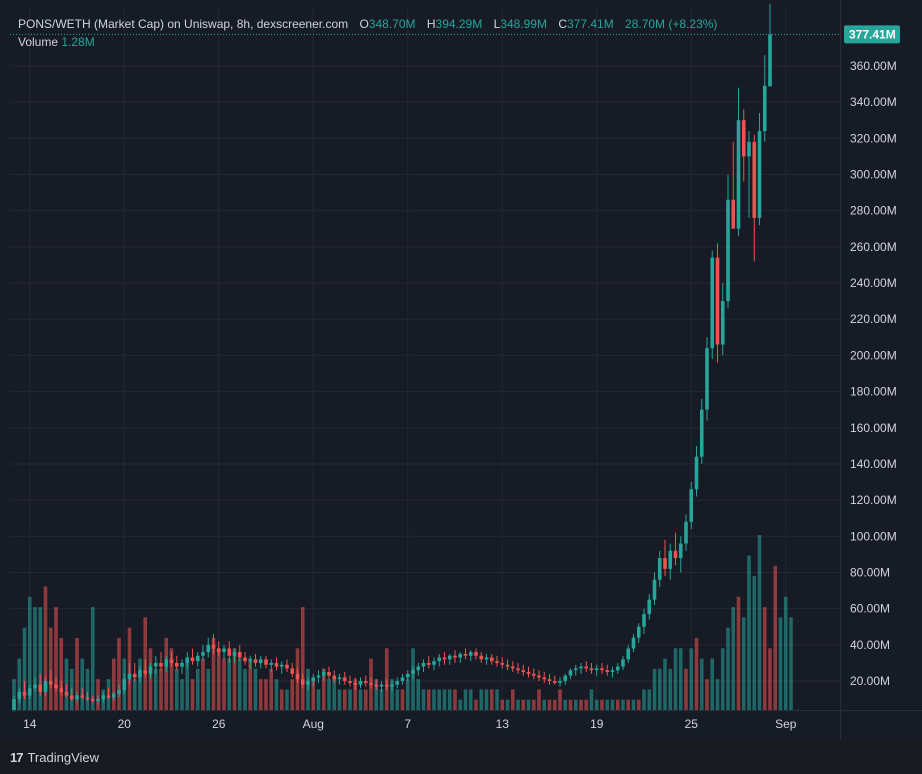  I want to click on volume-value: 1.28M, so click(78, 42).